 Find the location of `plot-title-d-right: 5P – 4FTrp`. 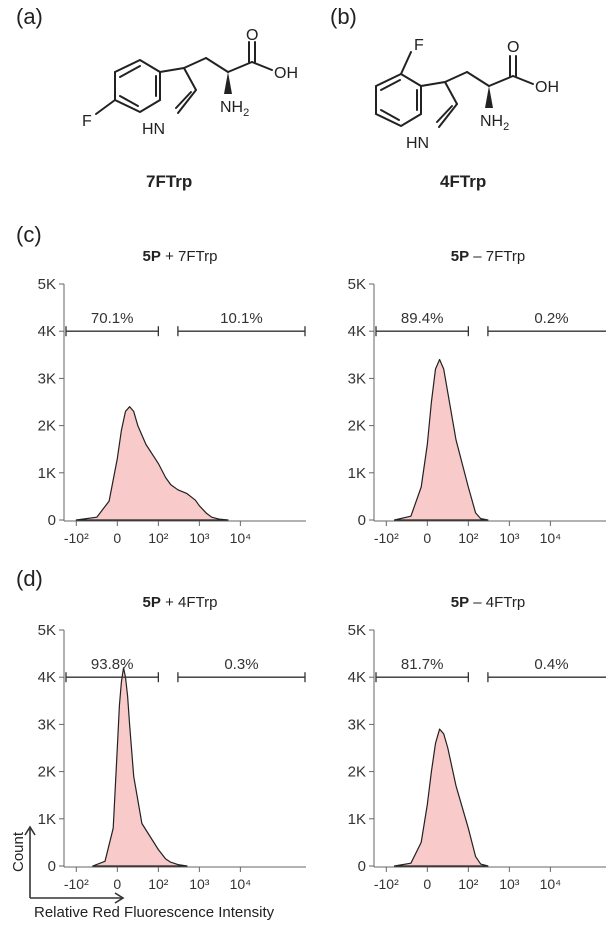

plot-title-d-right: 5P – 4FTrp is located at coordinates (488, 602).